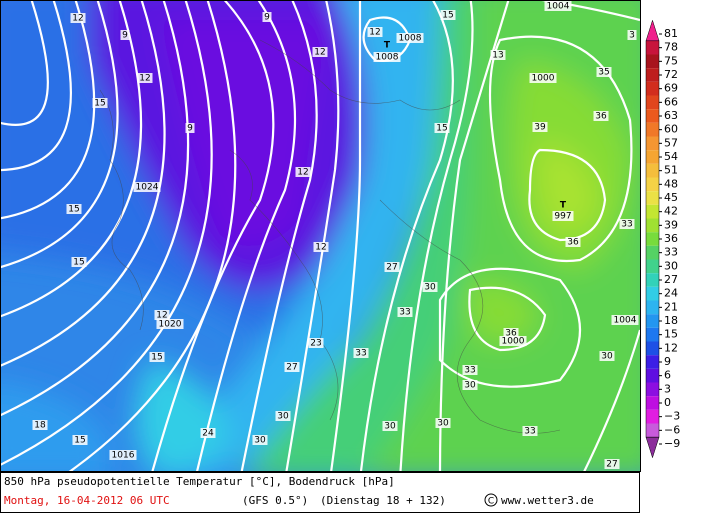  What do you see at coordinates (40, 426) in the screenshot?
I see `map-label: 18` at bounding box center [40, 426].